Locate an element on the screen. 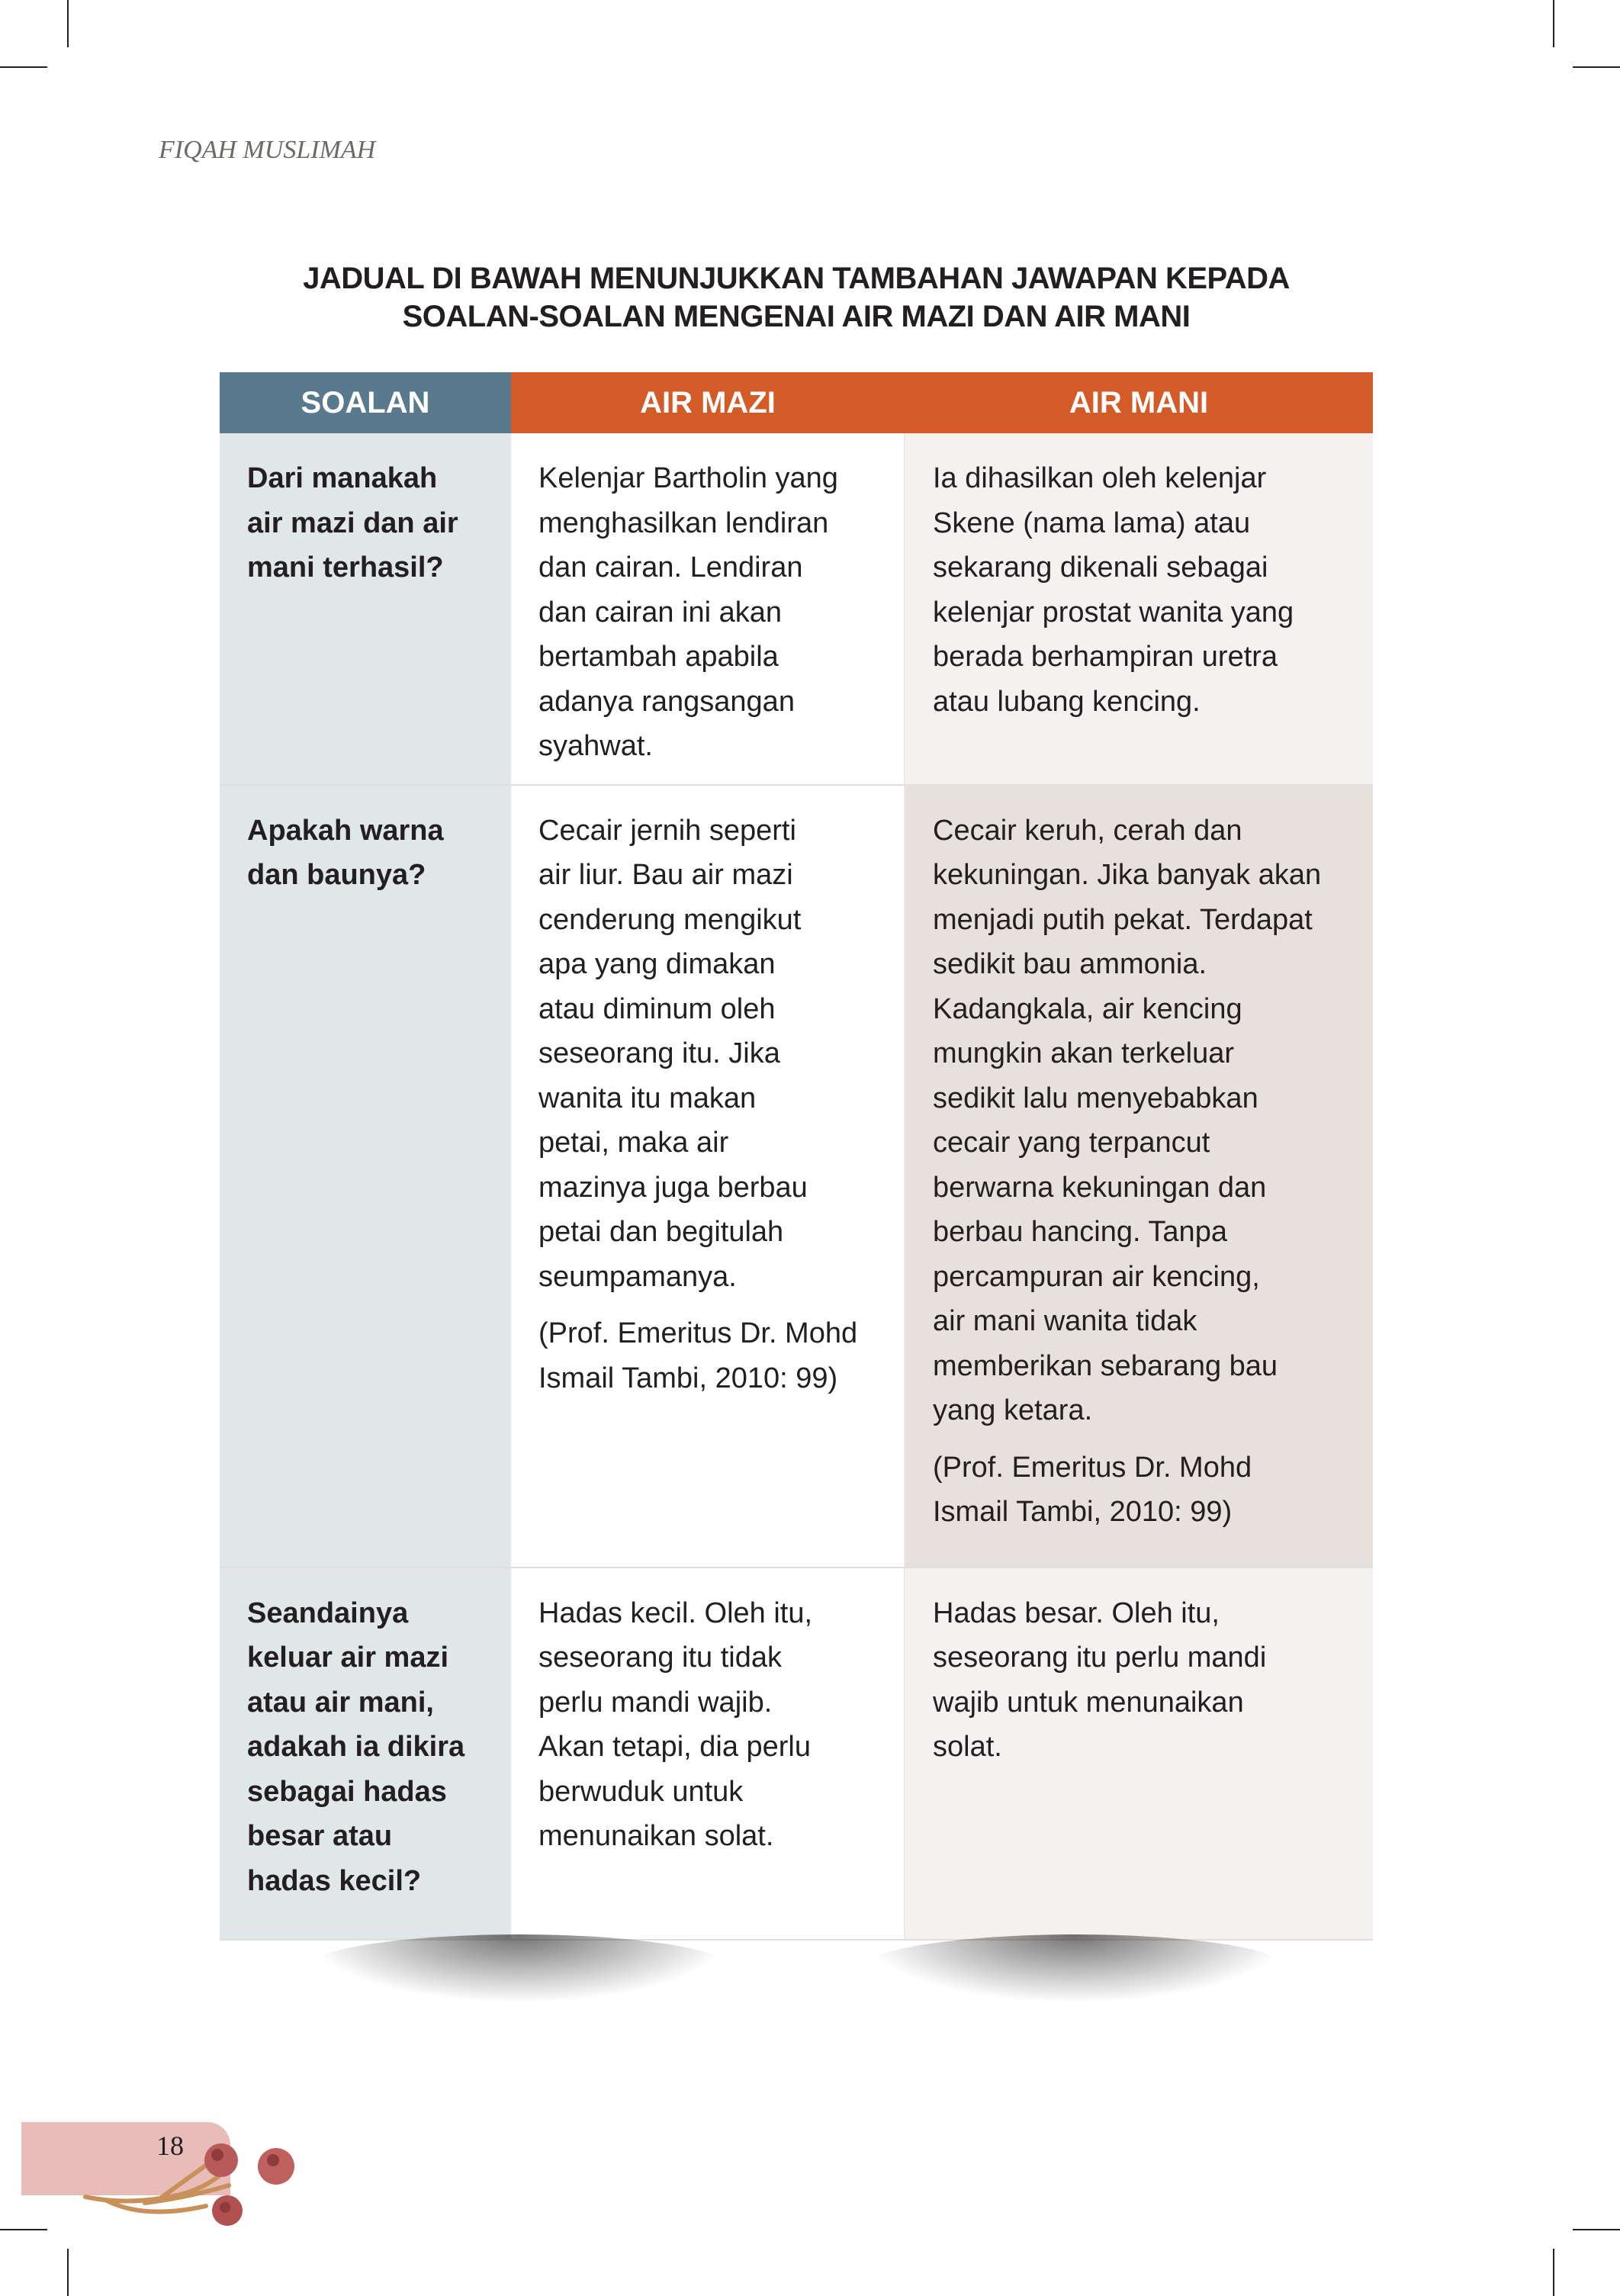 The width and height of the screenshot is (1620, 2296). table-shadow-right is located at coordinates (1075, 1969).